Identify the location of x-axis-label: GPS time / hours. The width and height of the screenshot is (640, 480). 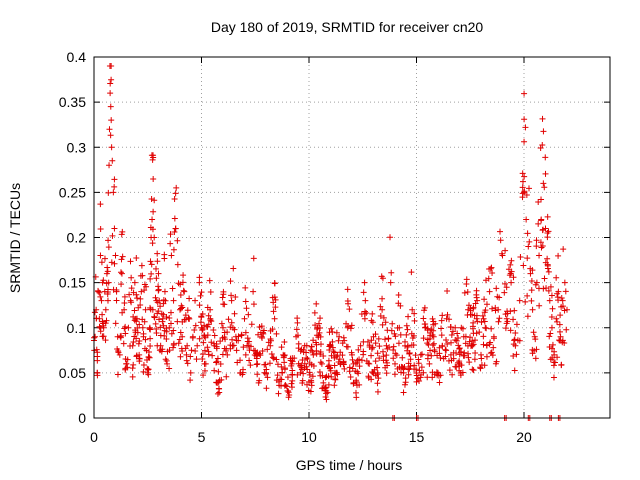
(349, 465).